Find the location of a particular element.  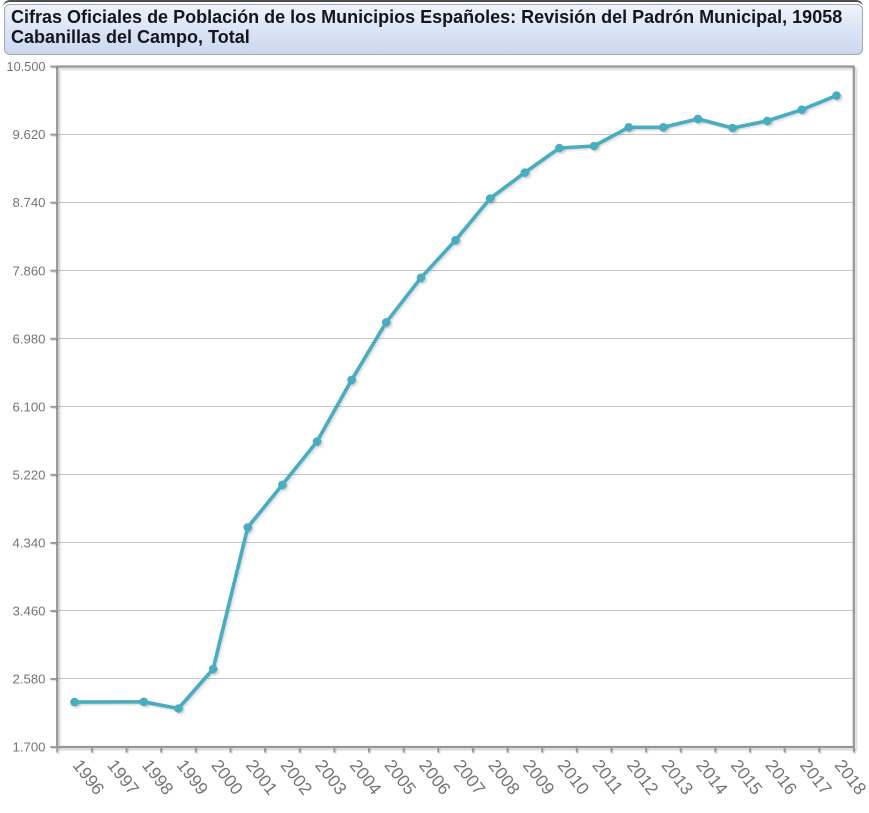

svg-text: 8.740 is located at coordinates (29, 203).